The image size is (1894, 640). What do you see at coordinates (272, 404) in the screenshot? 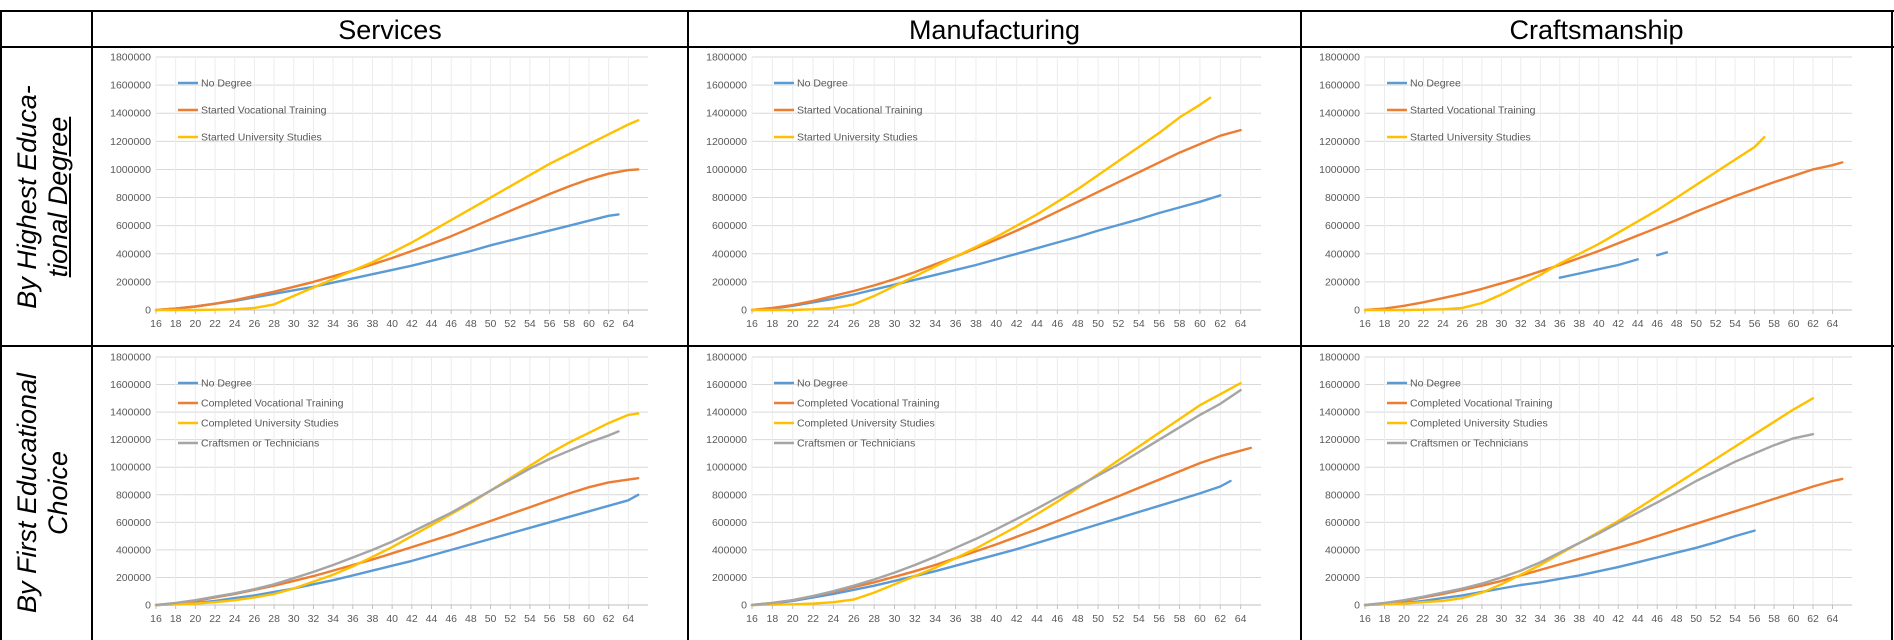
I see `legend-label-completed-vocational-training: Completed Vocational Training` at bounding box center [272, 404].